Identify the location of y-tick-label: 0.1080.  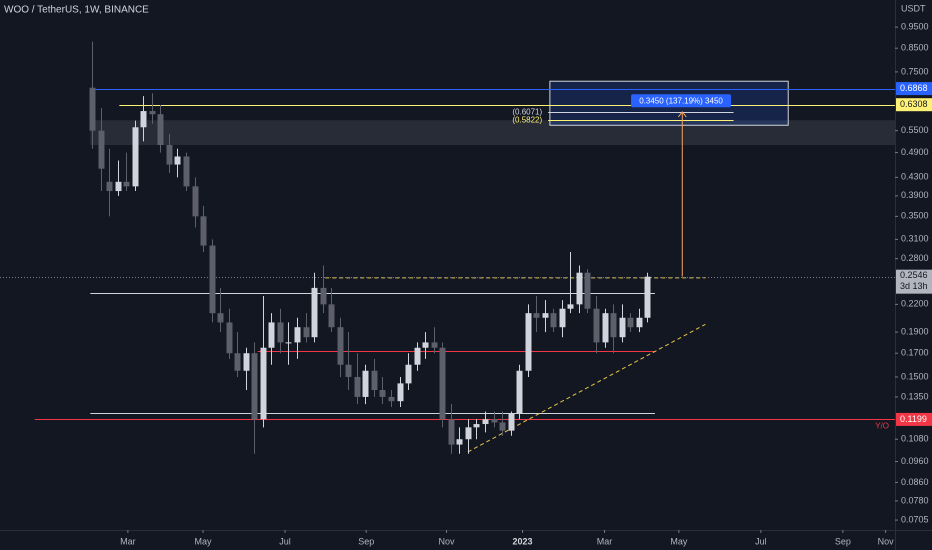
(915, 439).